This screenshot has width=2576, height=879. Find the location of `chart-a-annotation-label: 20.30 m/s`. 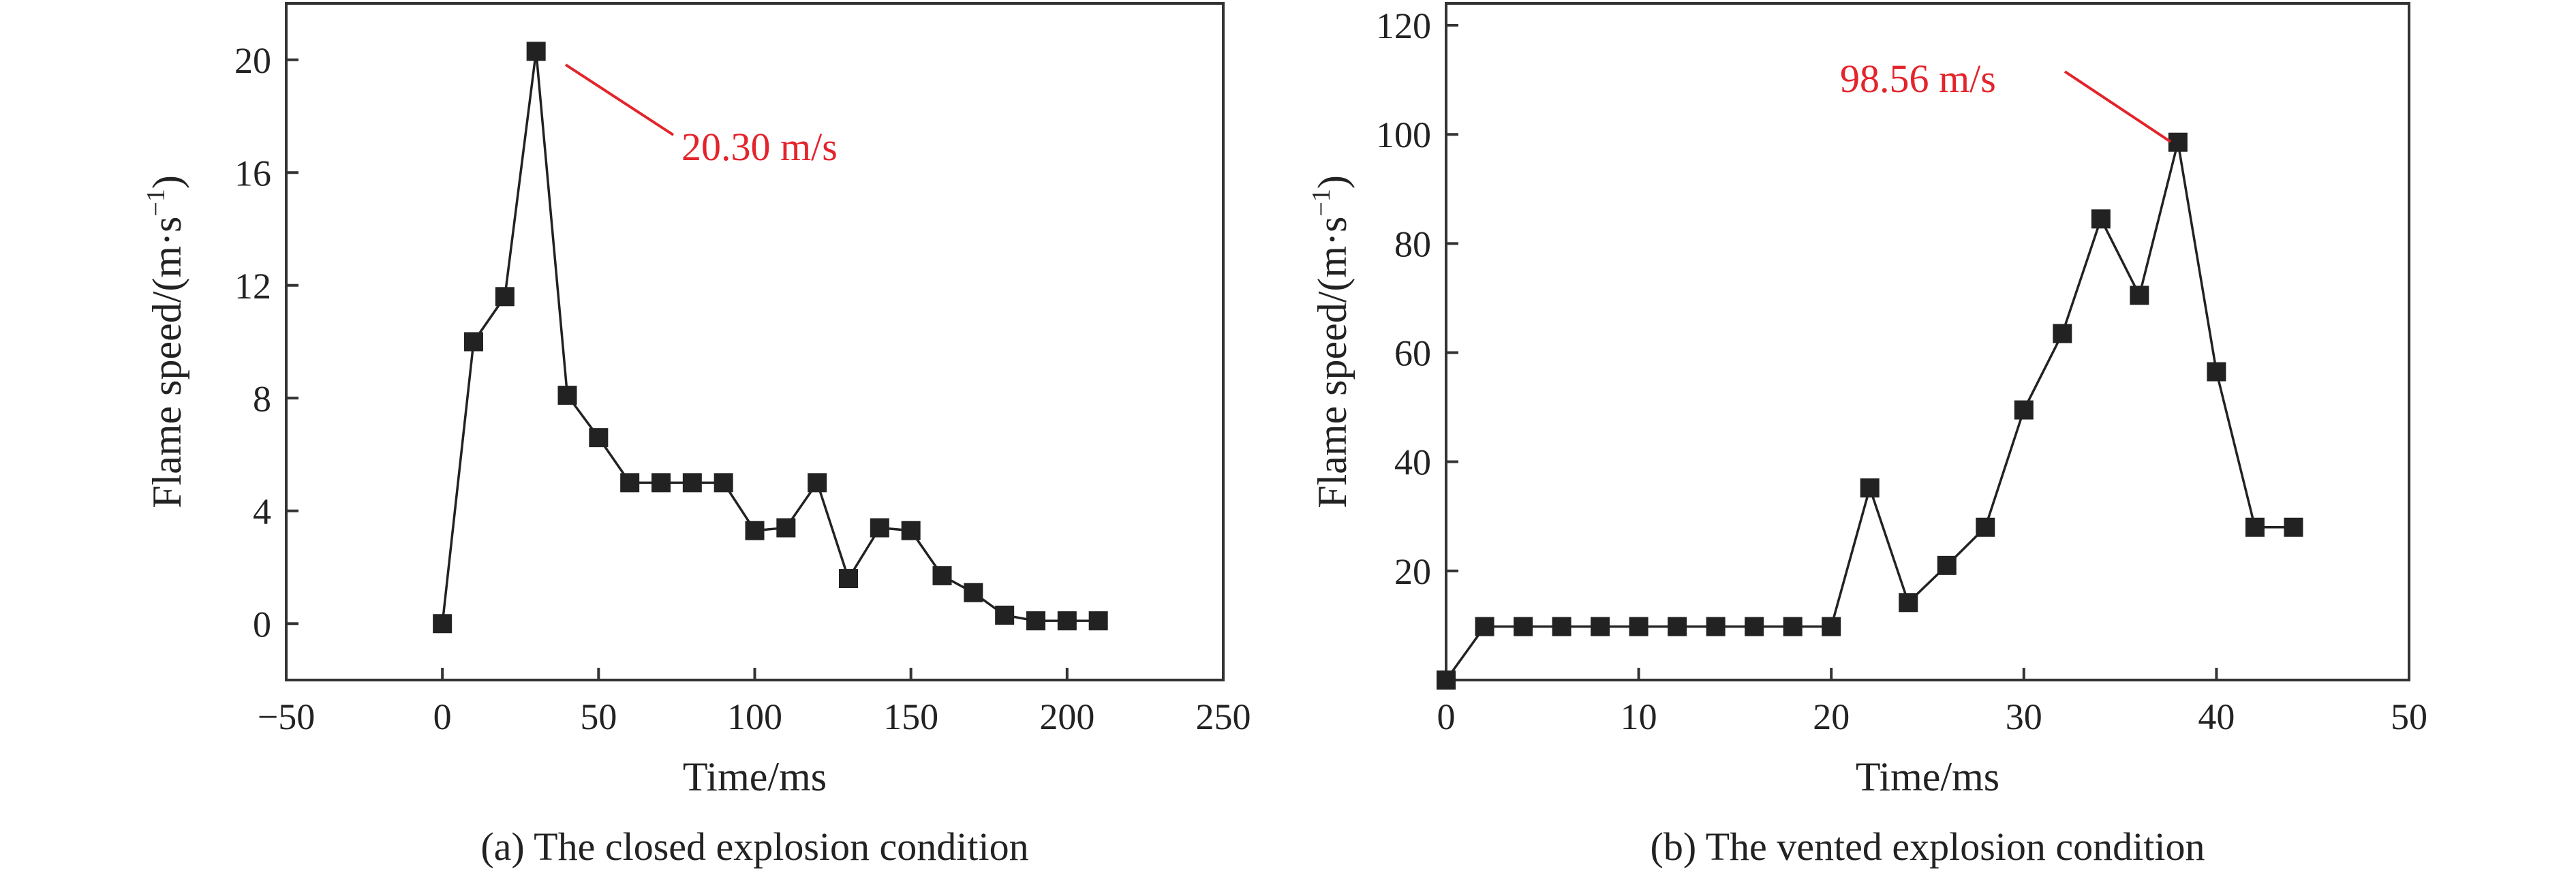

chart-a-annotation-label: 20.30 m/s is located at coordinates (759, 147).